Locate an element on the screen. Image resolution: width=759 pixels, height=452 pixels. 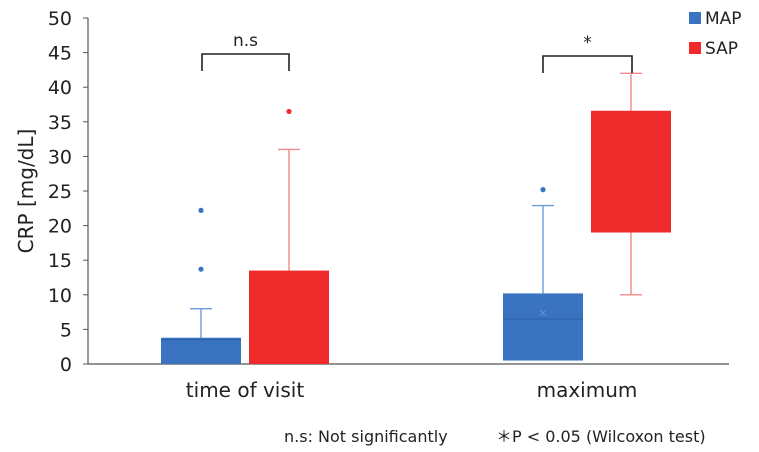
legend-label: SAP is located at coordinates (721, 49).